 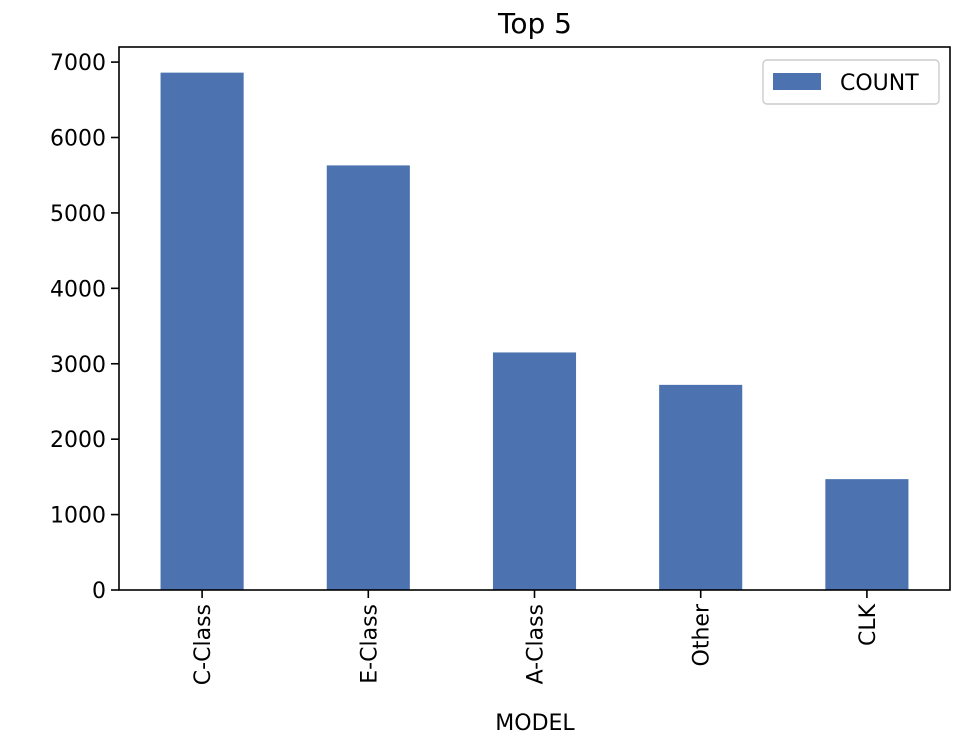 What do you see at coordinates (203, 644) in the screenshot?
I see `x-tick-label: C-Class` at bounding box center [203, 644].